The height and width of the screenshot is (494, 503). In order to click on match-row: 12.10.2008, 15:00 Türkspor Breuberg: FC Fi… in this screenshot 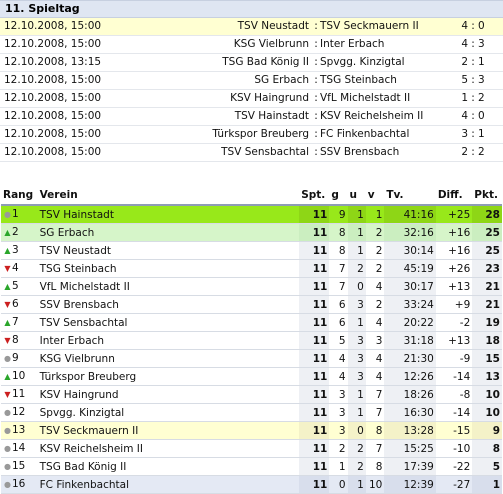, I will do `click(251, 135)`.